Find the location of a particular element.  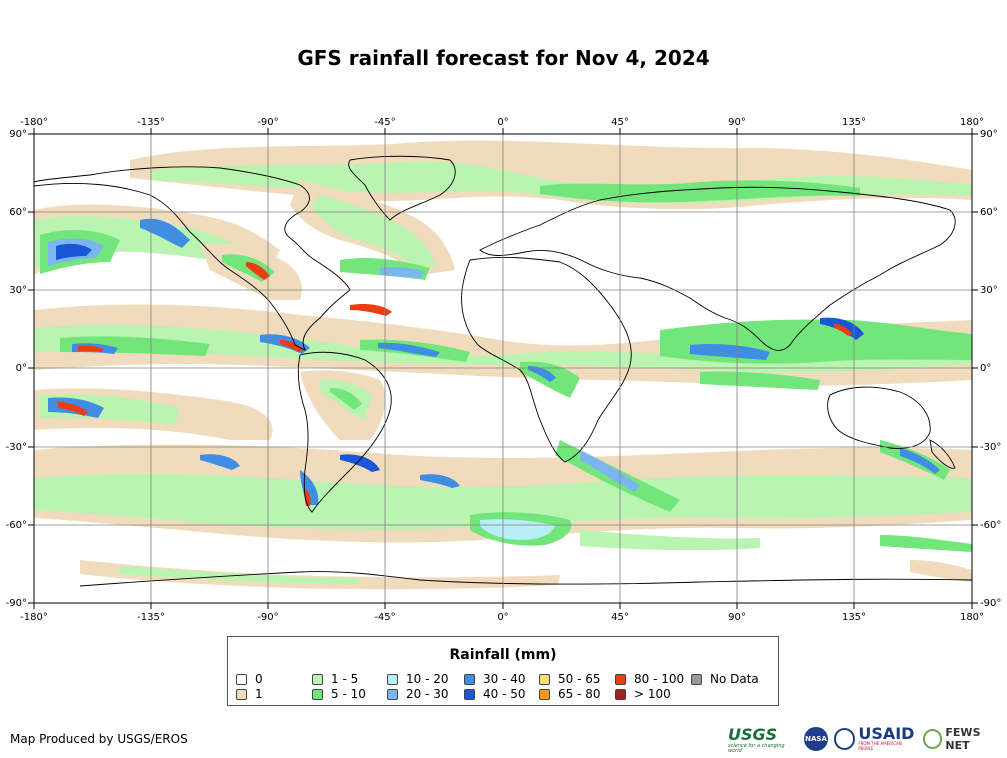

lon-label-top: 180° is located at coordinates (972, 122).